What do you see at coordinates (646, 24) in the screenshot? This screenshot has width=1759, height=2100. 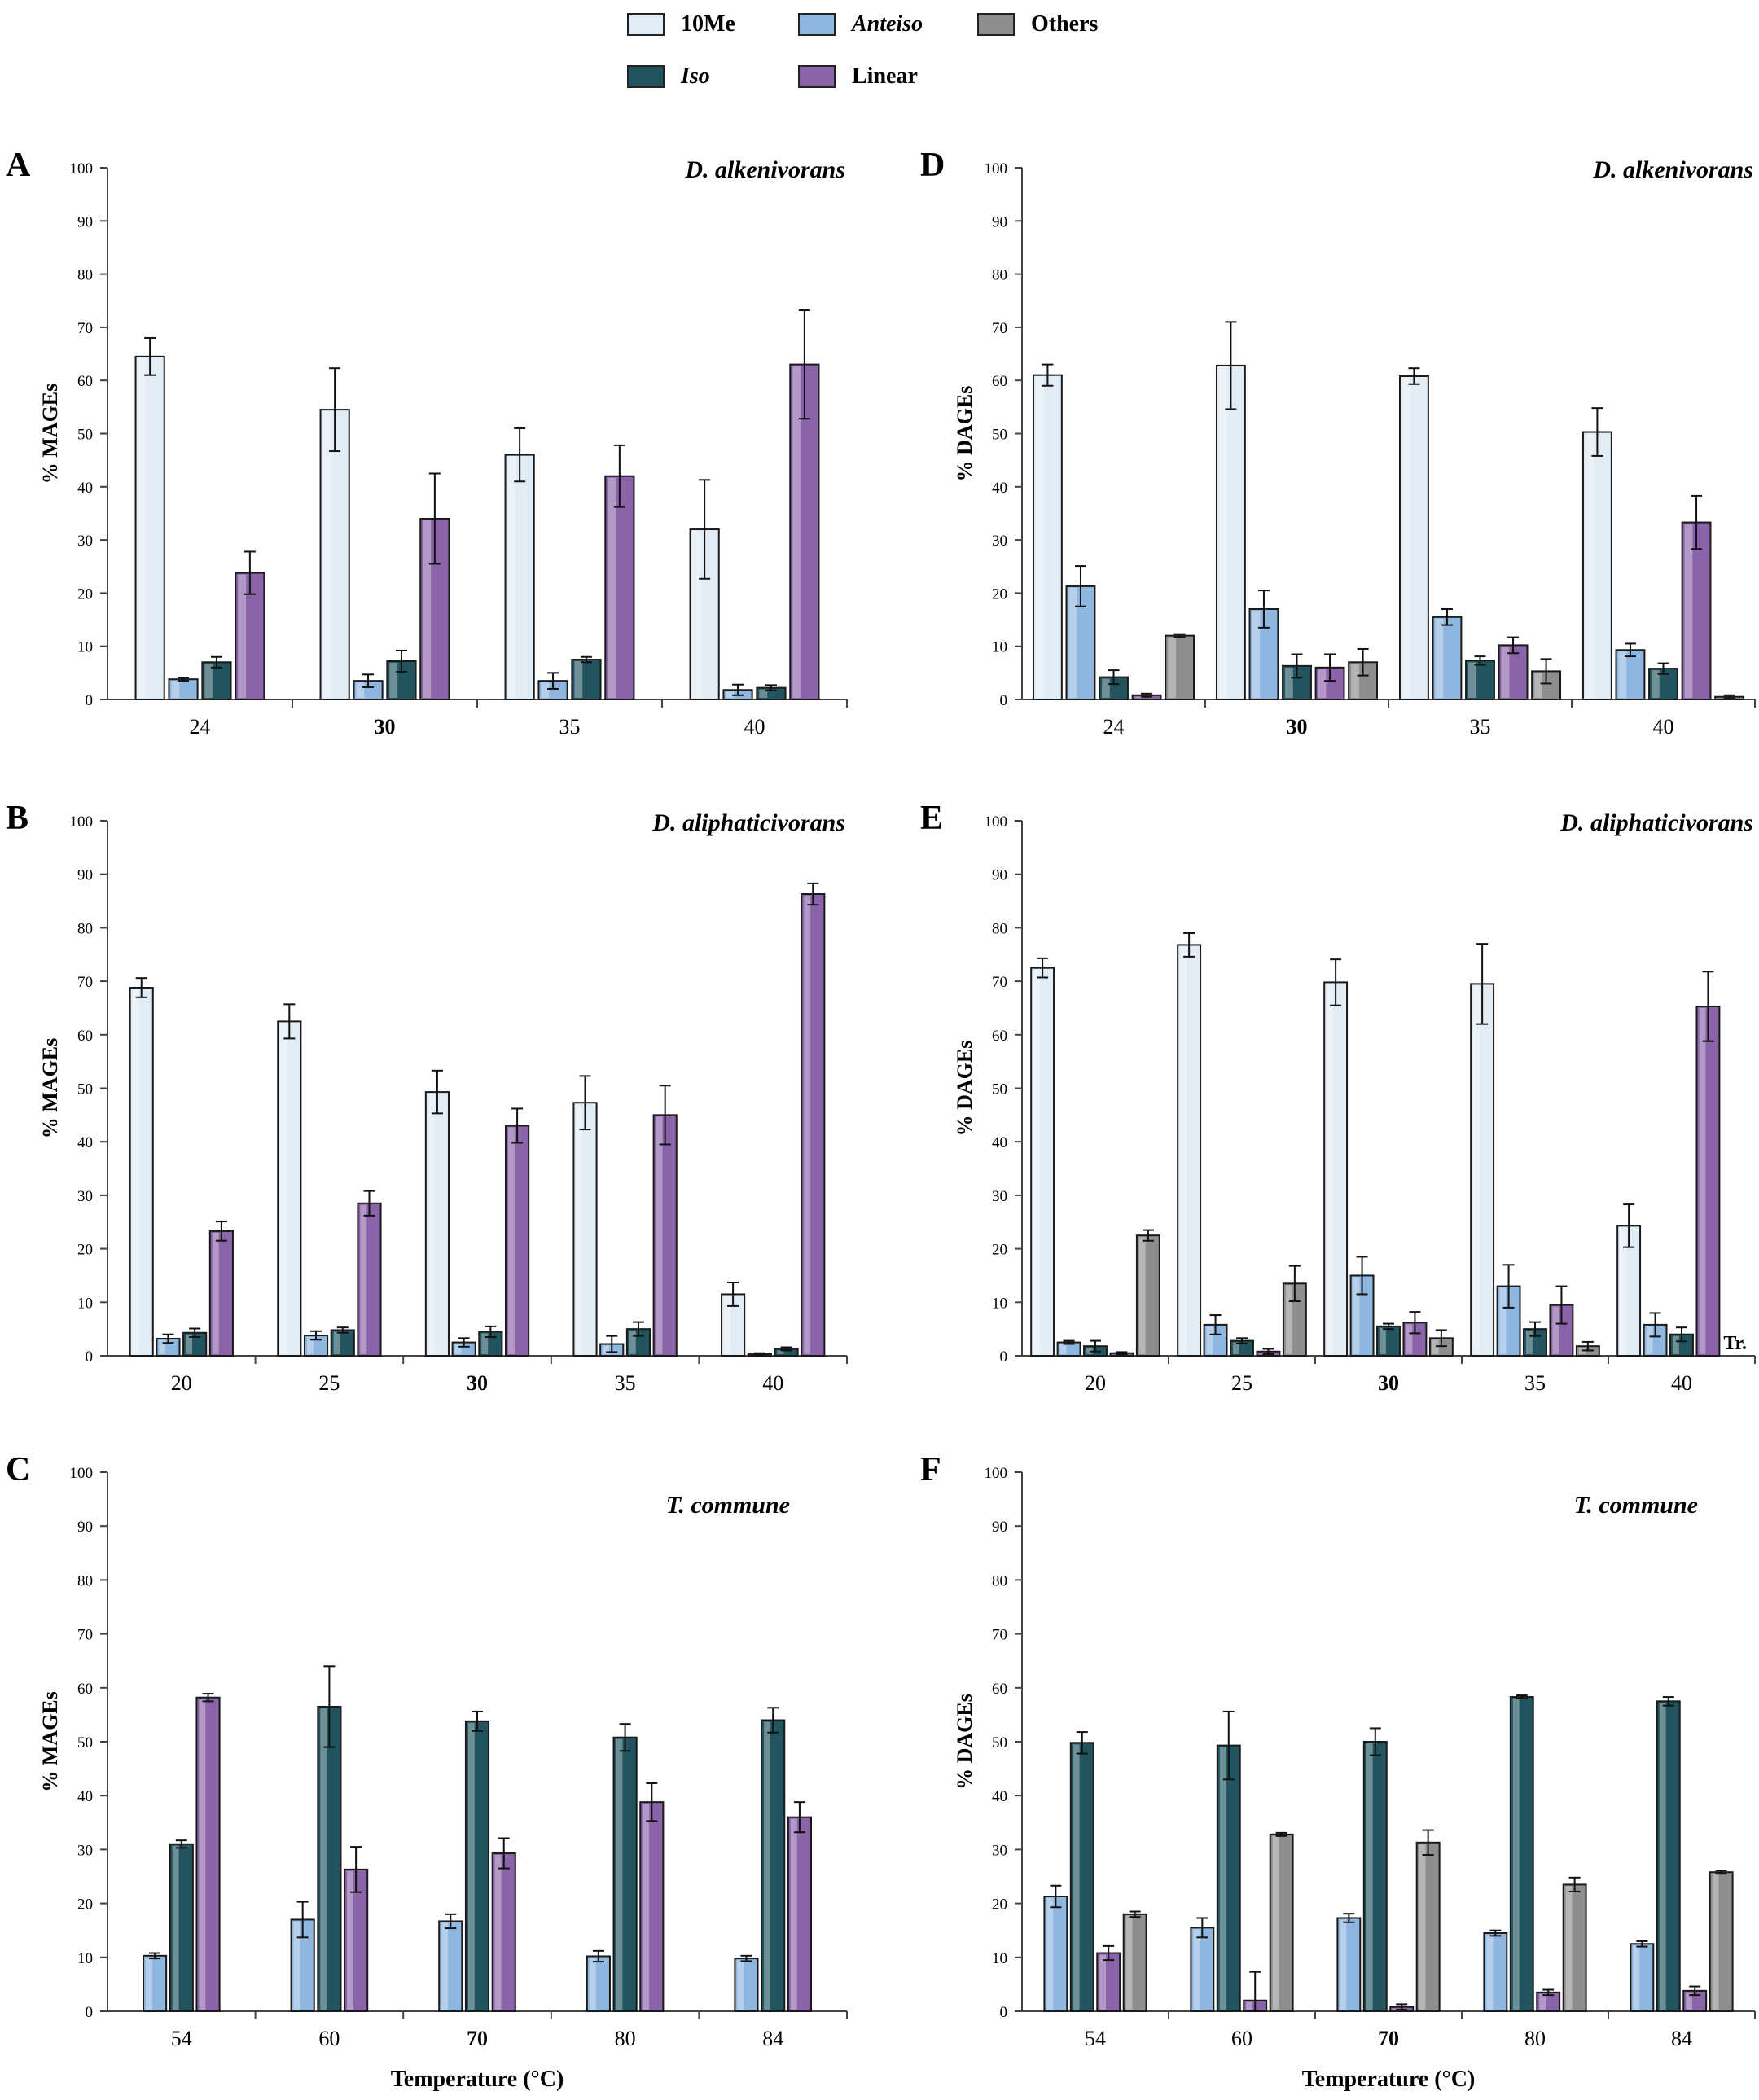 I see `legend-swatch-10me` at bounding box center [646, 24].